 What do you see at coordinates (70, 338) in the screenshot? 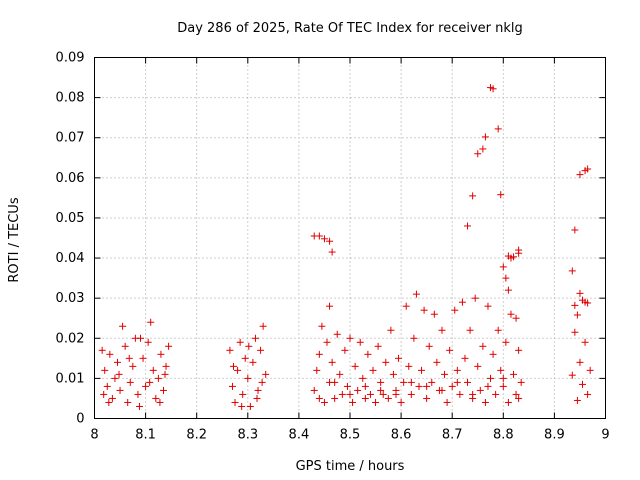
I see `y-tick-label: 0.02` at bounding box center [70, 338].